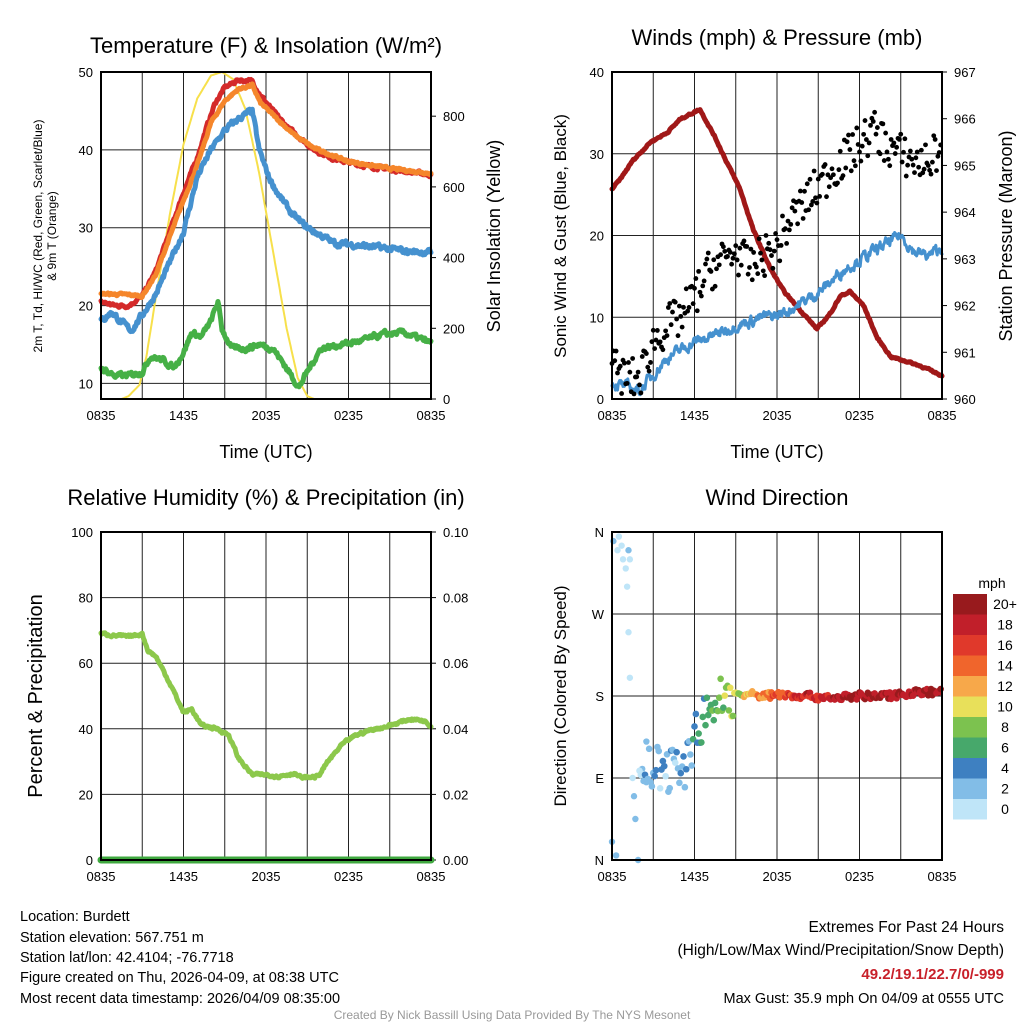 This screenshot has width=1024, height=1024. Describe the element at coordinates (1005, 768) in the screenshot. I see `colorbar-label: 4` at that location.